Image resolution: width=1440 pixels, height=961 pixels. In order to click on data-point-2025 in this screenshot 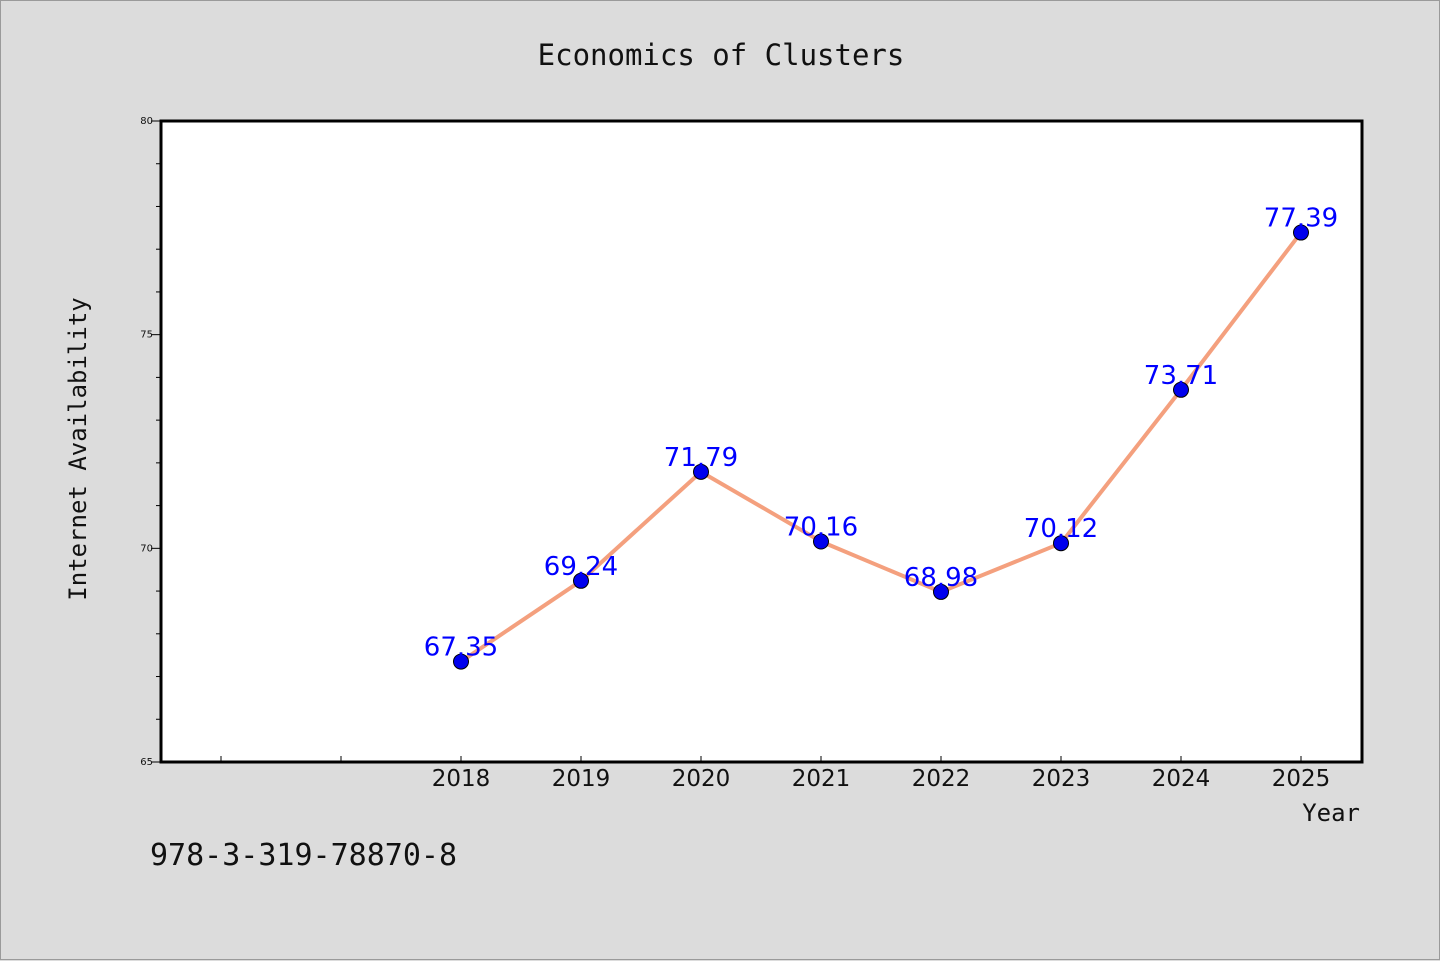, I will do `click(1301, 232)`.